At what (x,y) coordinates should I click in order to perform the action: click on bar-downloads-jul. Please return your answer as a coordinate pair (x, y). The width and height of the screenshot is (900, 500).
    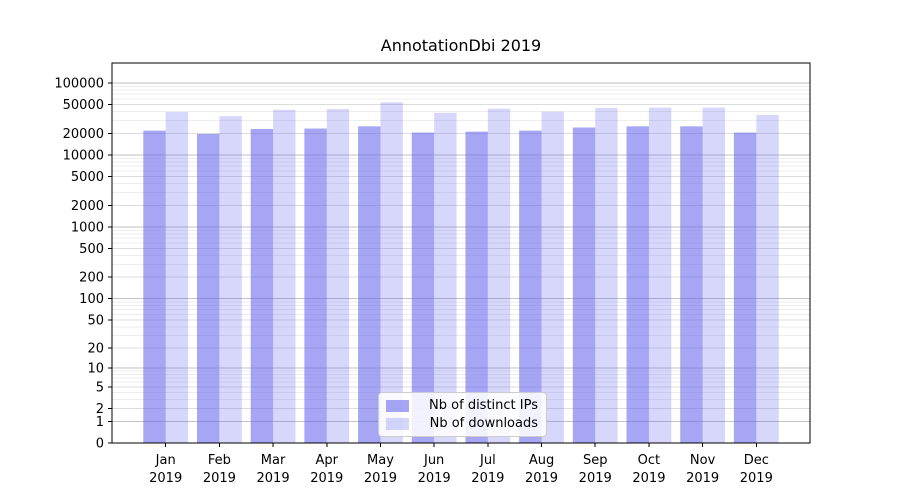
    Looking at the image, I should click on (499, 275).